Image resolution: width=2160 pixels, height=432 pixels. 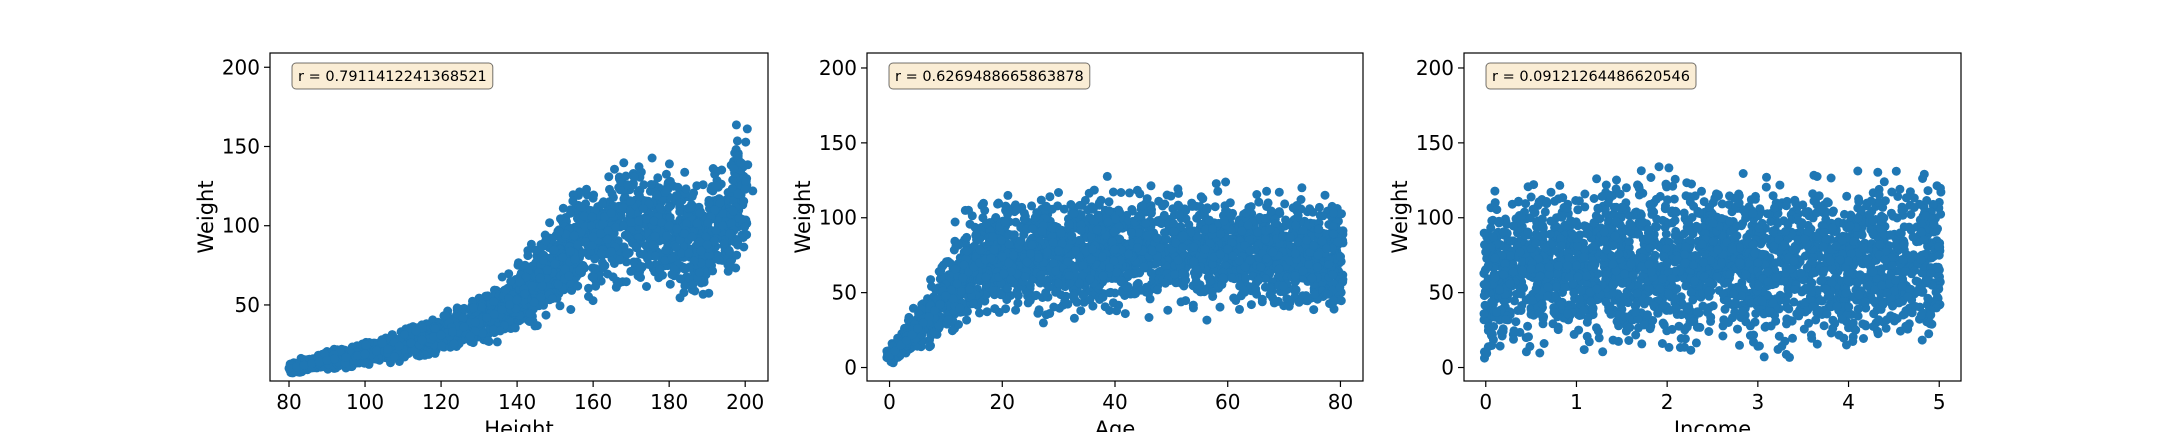 I want to click on x-tick-label: 140, so click(x=517, y=402).